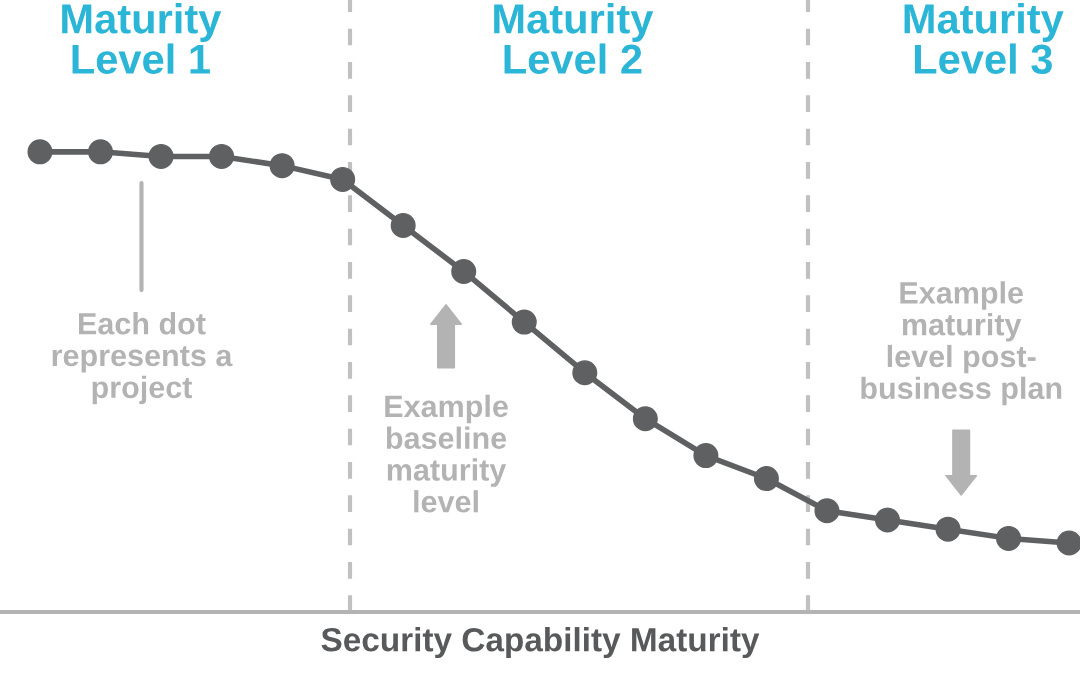  What do you see at coordinates (540, 643) in the screenshot?
I see `x-axis-title: Security Capability Maturity` at bounding box center [540, 643].